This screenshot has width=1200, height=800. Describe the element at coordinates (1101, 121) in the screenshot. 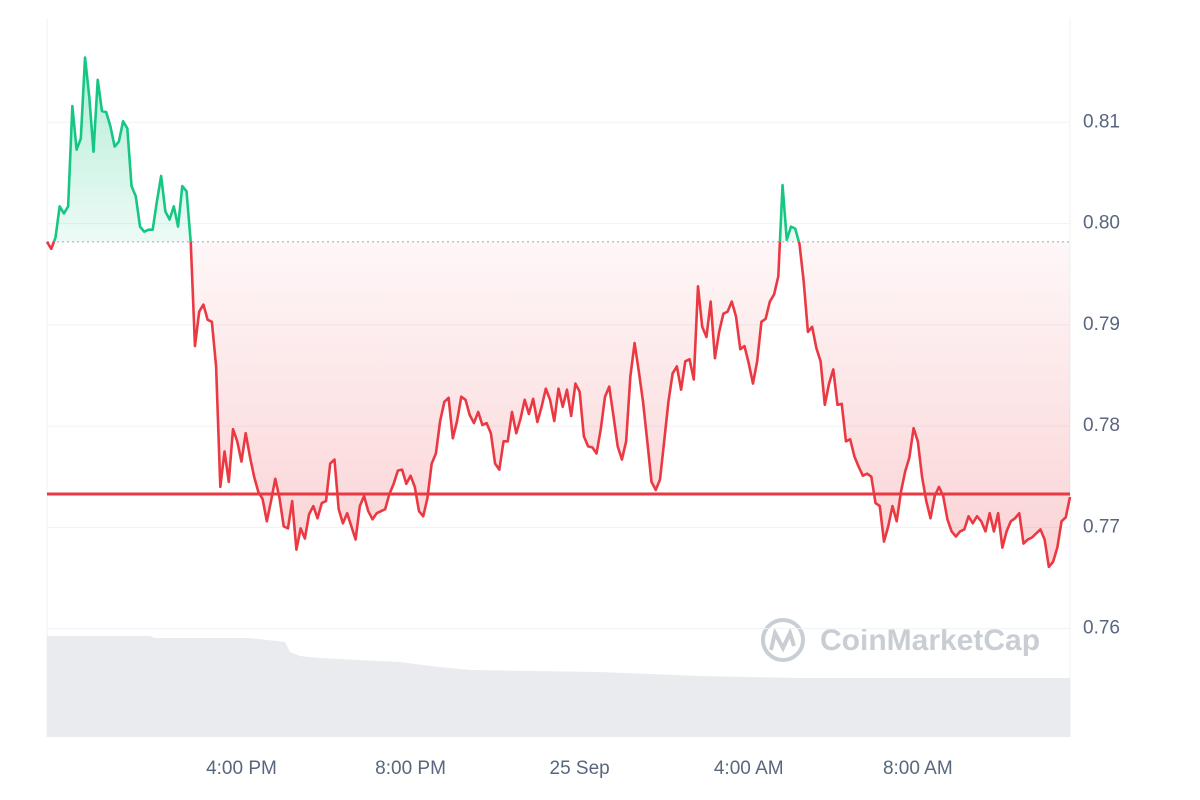

I see `y-tick-label: 0.81` at that location.